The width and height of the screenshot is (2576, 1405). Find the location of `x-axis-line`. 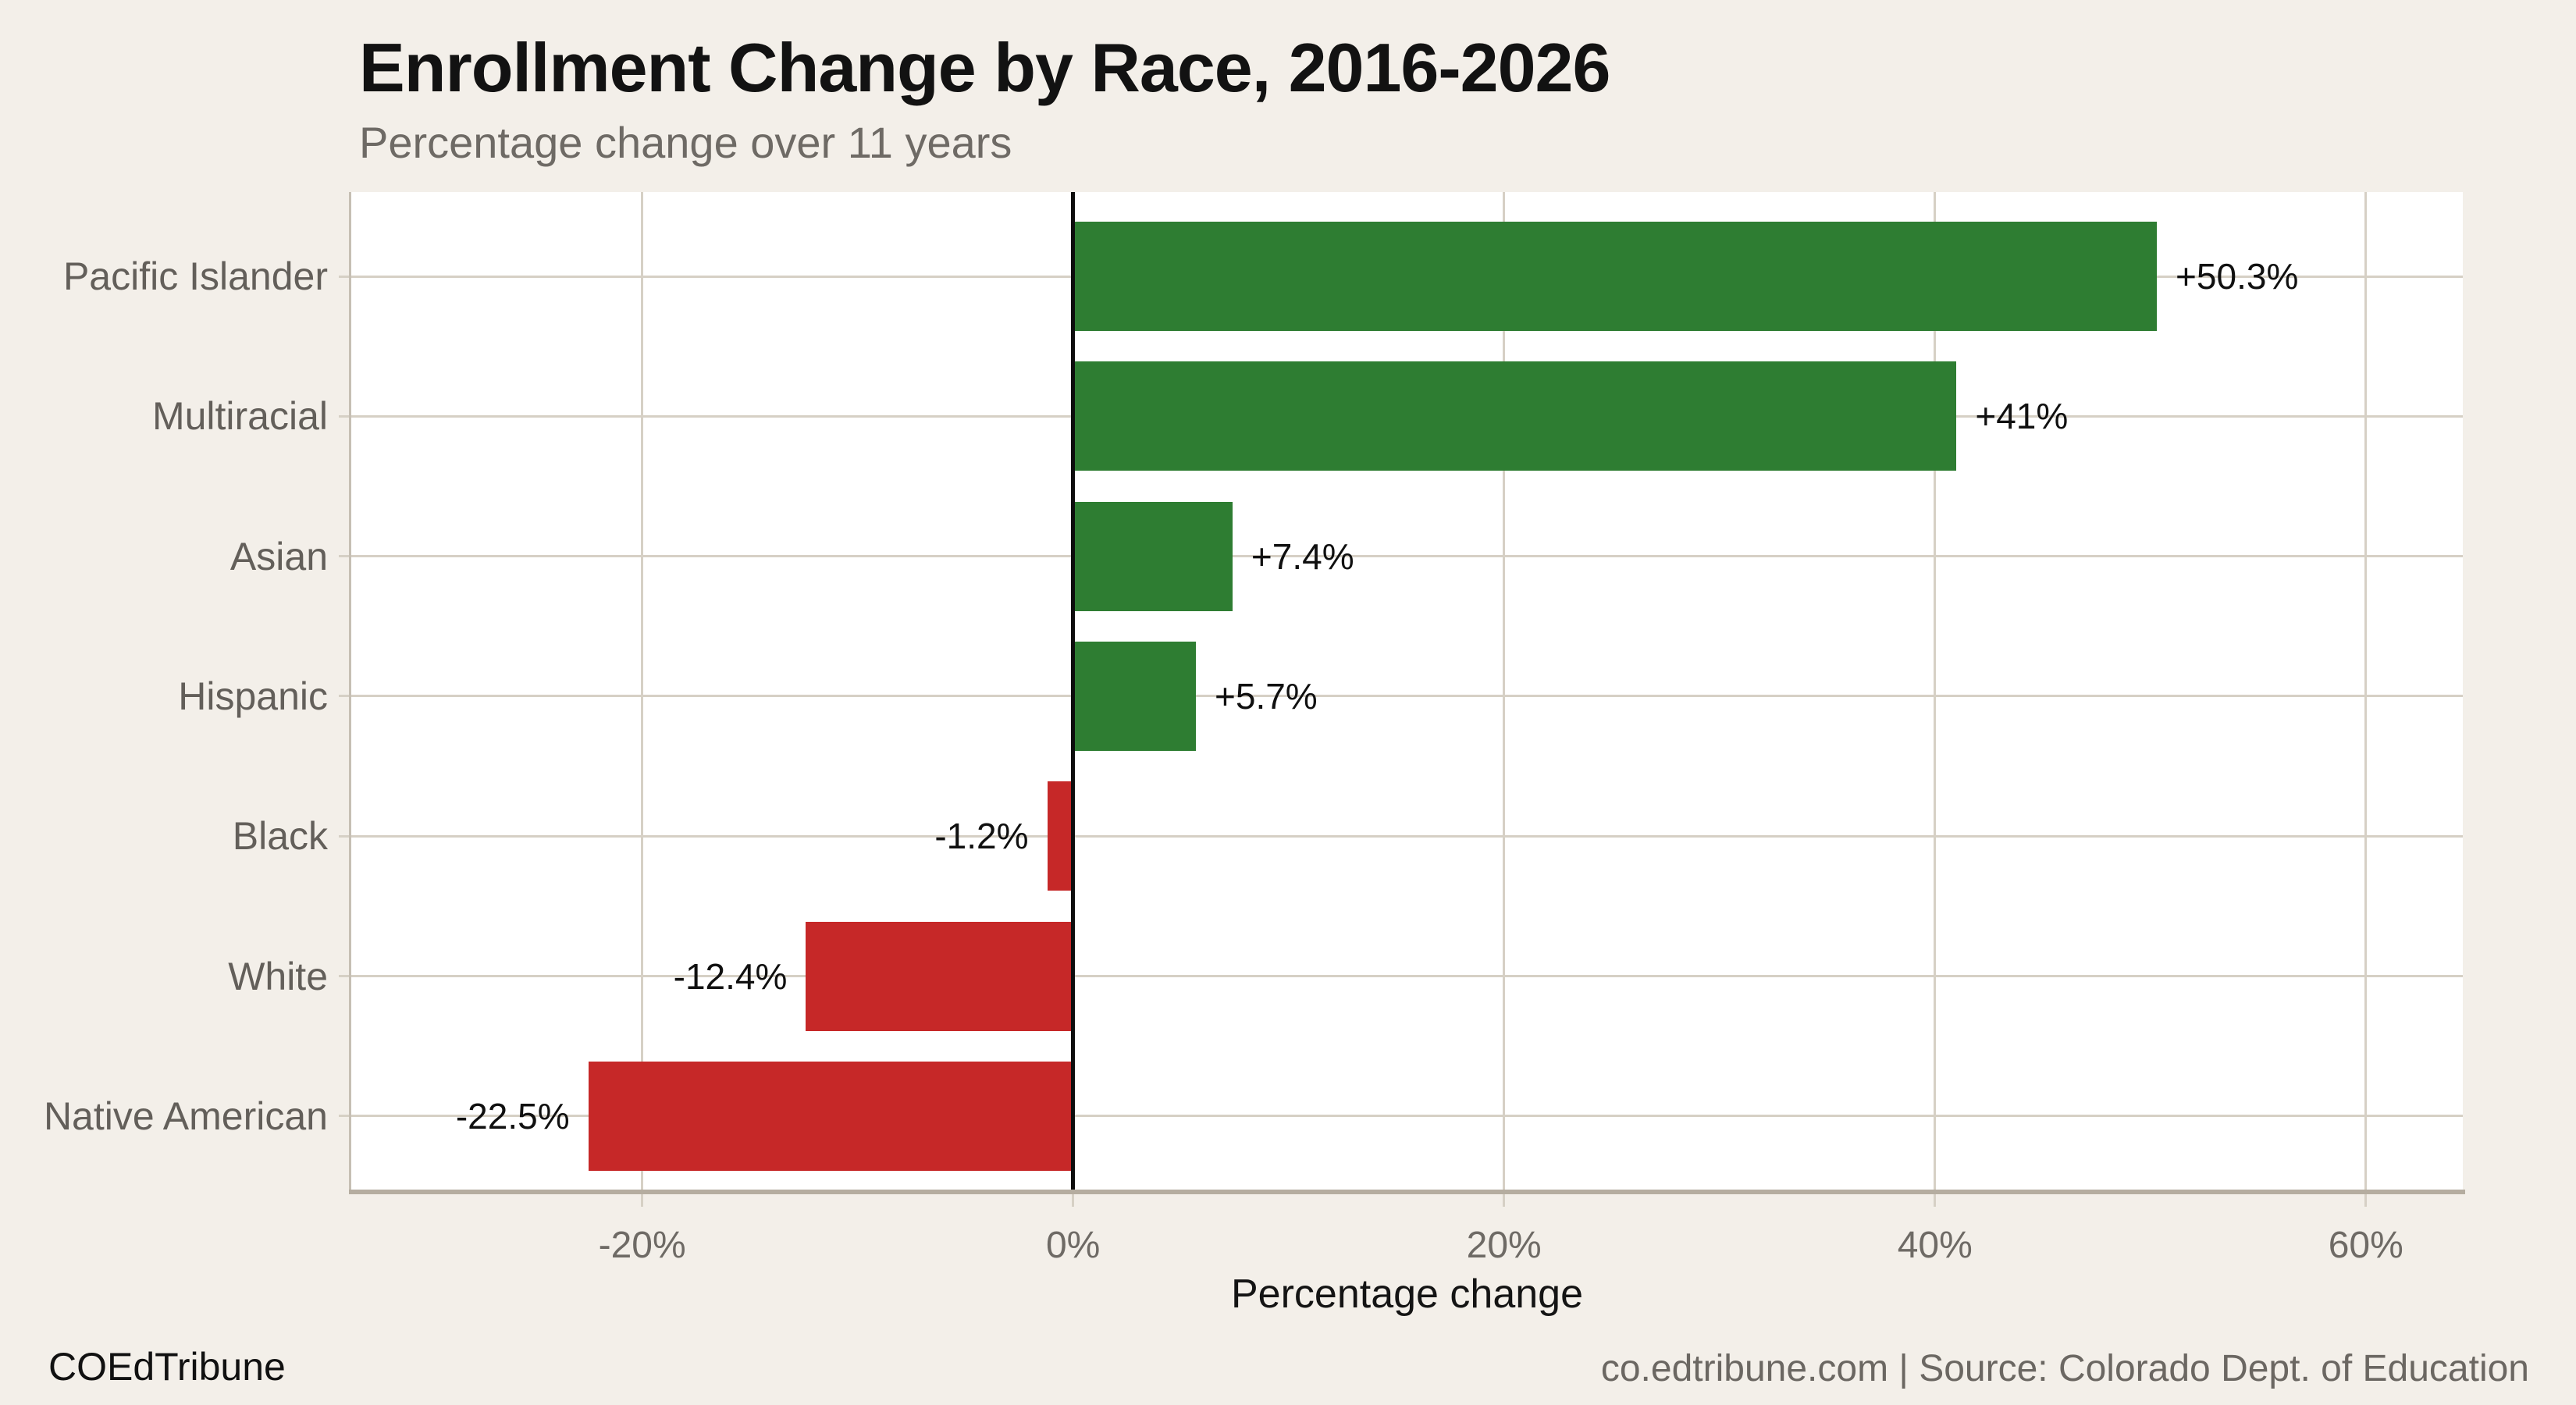

x-axis-line is located at coordinates (1407, 1192).